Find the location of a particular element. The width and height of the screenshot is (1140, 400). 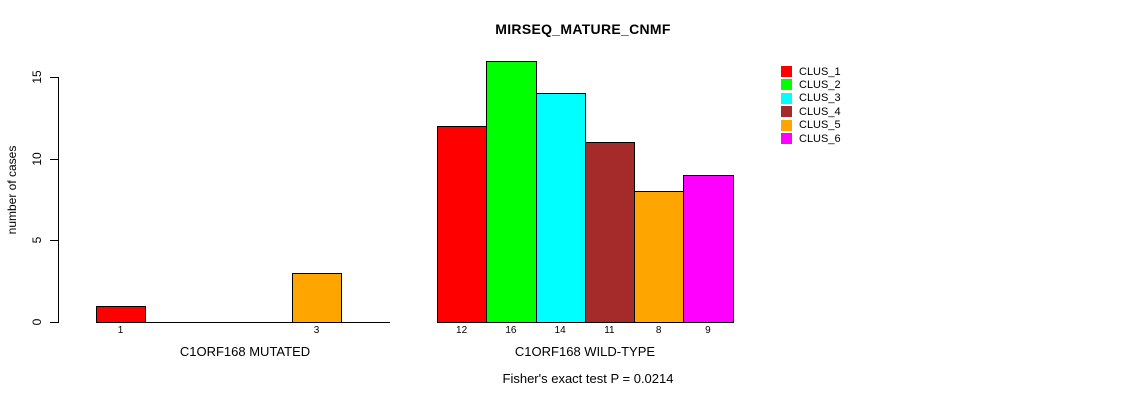

legend-label-clus_1: CLUS_1 is located at coordinates (820, 71).